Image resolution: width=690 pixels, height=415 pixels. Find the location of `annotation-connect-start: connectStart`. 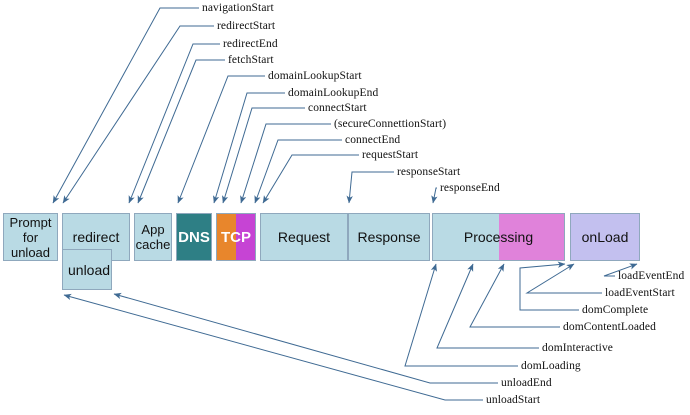

annotation-connect-start: connectStart is located at coordinates (337, 108).